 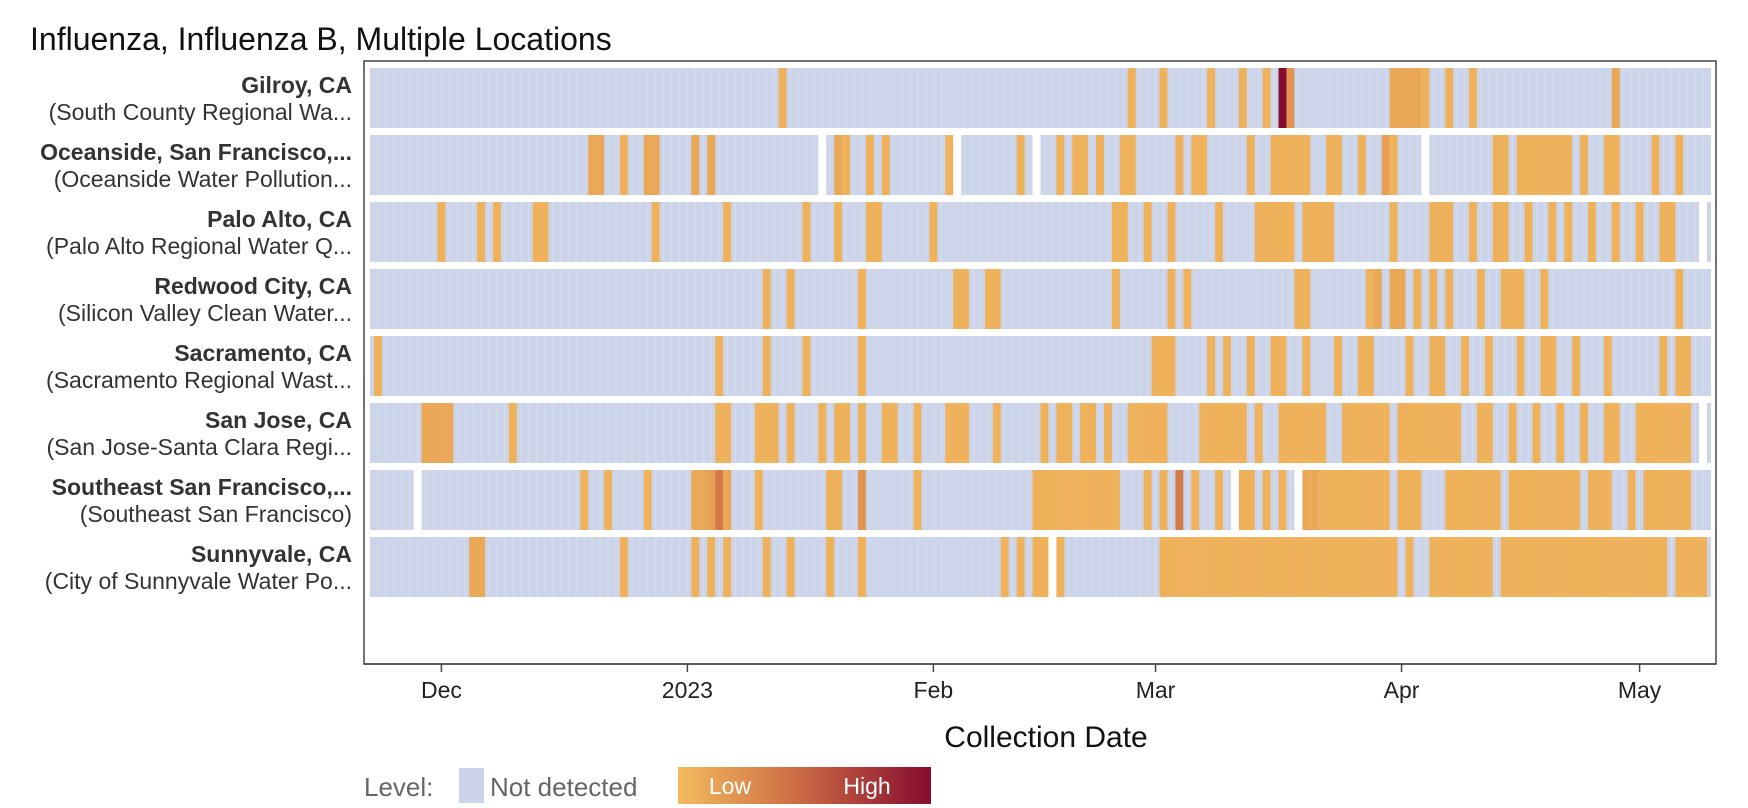 What do you see at coordinates (687, 690) in the screenshot?
I see `x-tick-label: 2023` at bounding box center [687, 690].